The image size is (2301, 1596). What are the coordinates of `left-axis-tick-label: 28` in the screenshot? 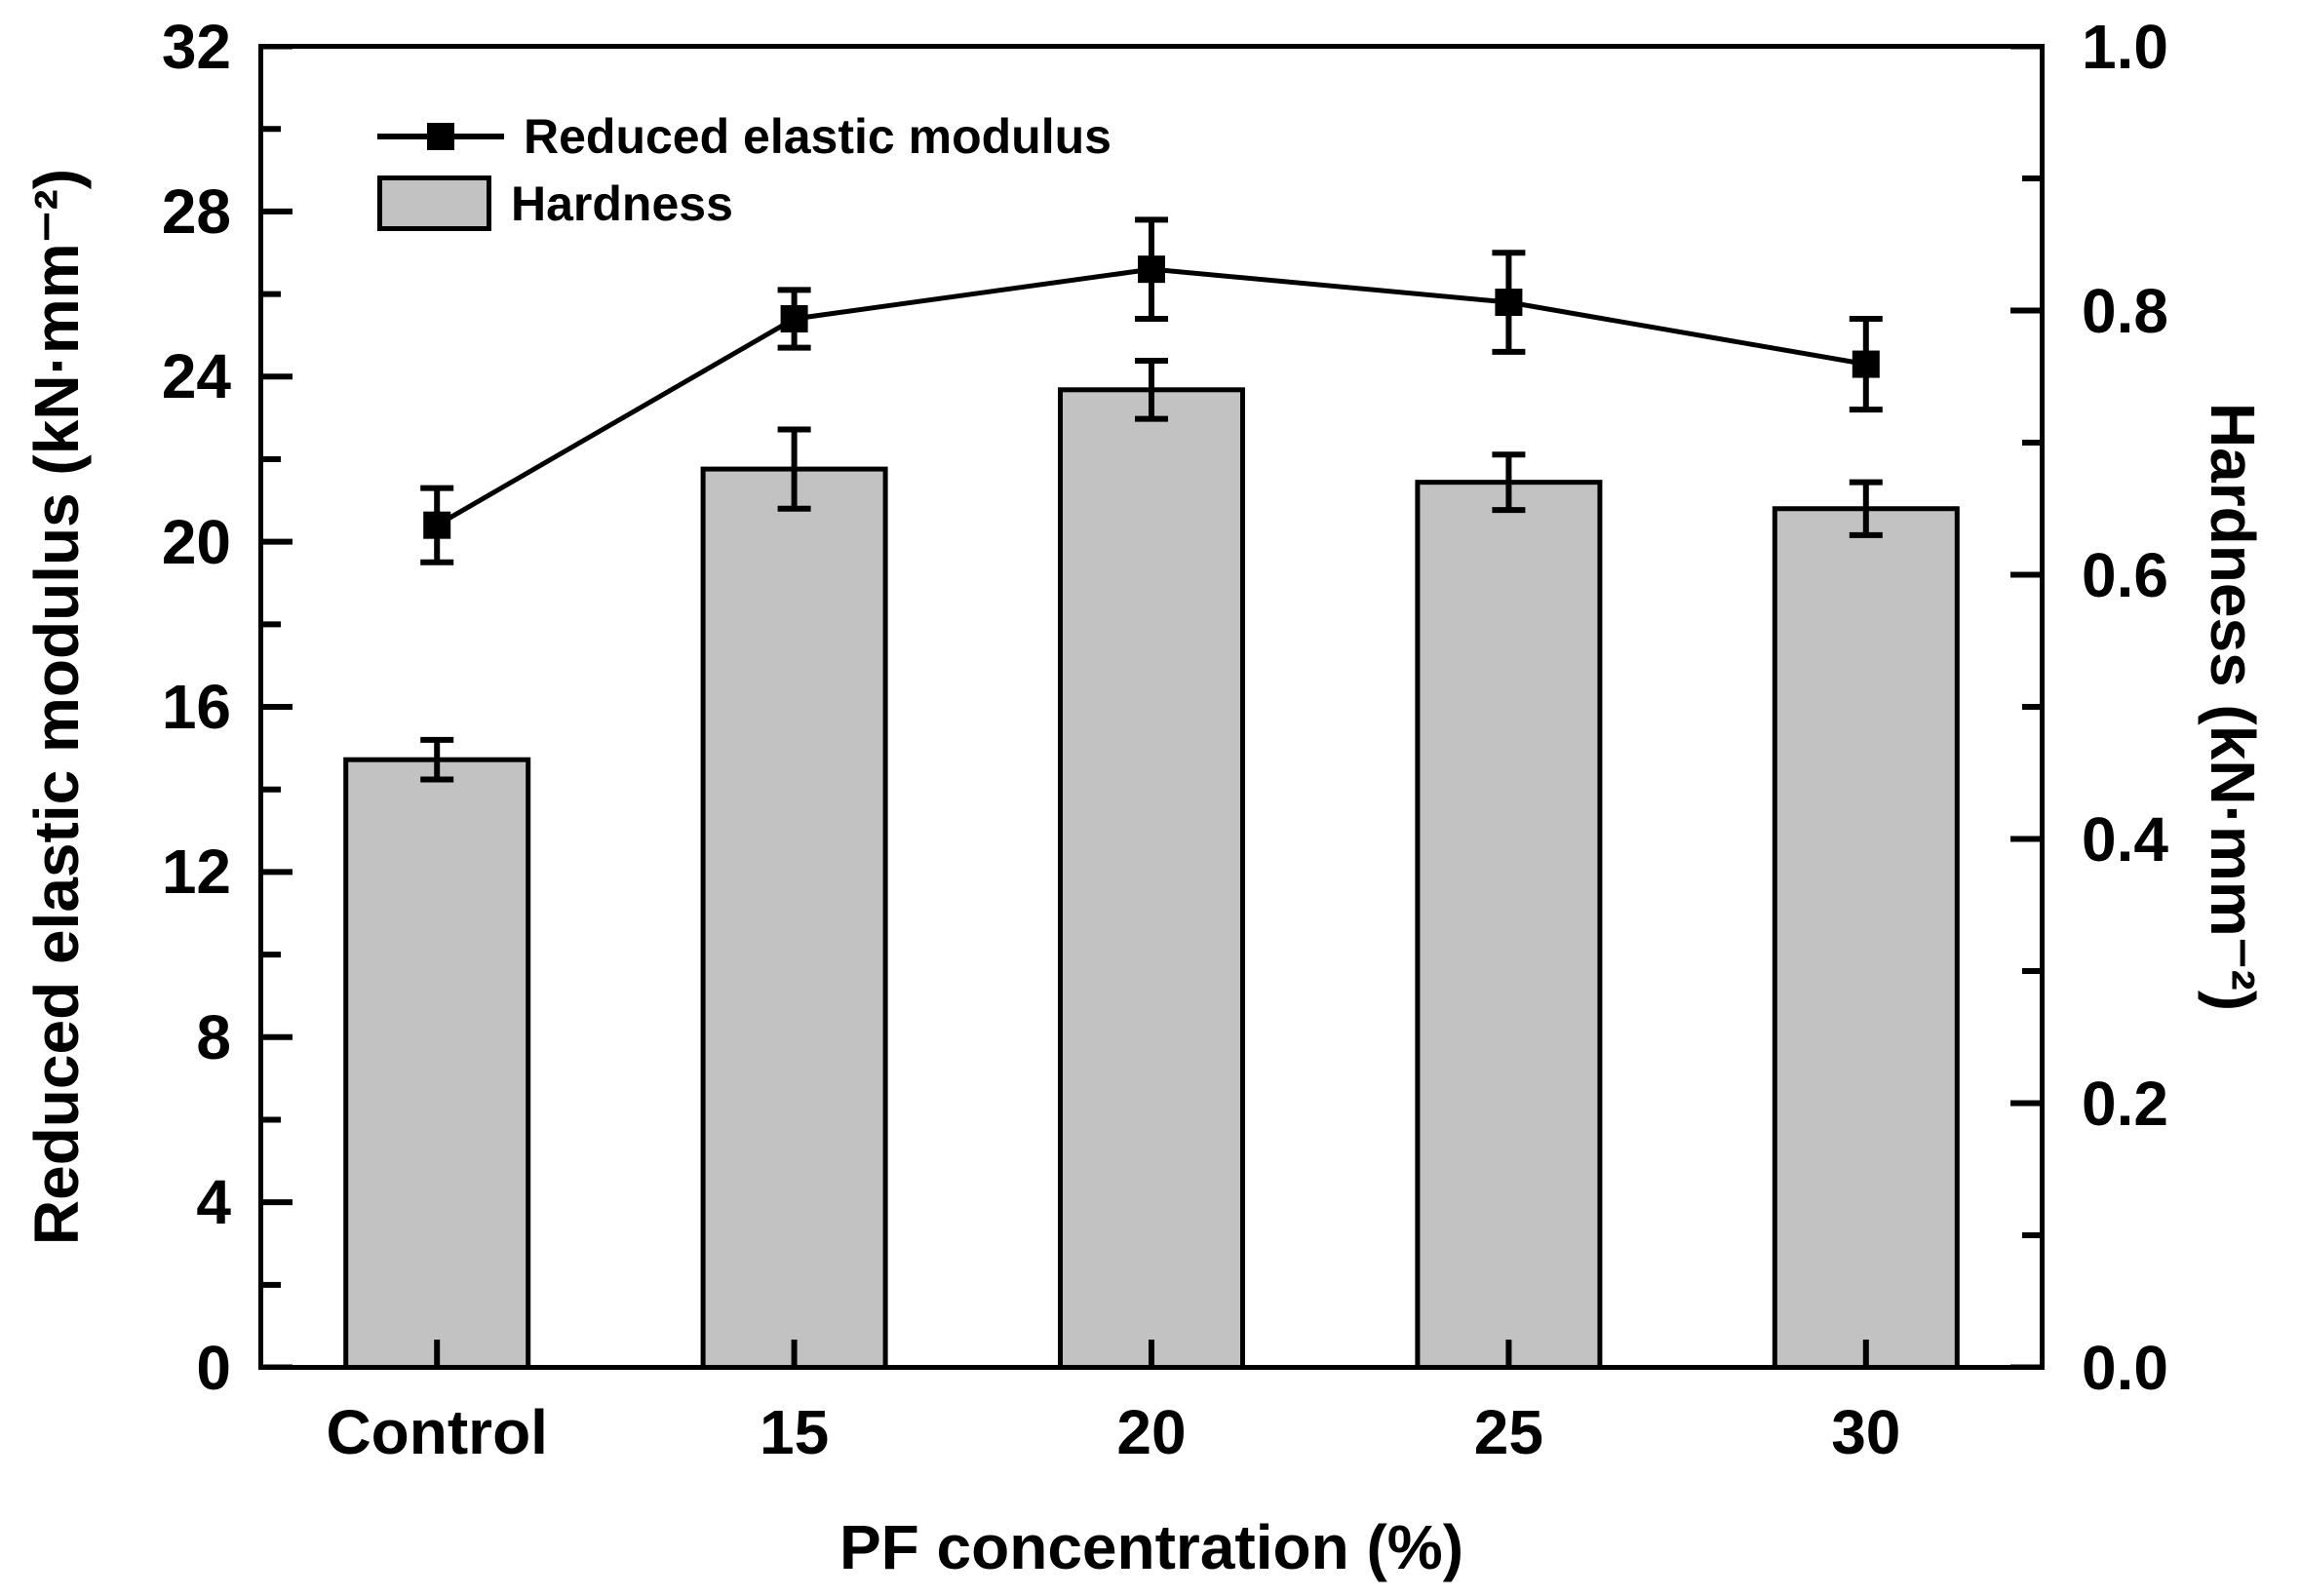 It's located at (196, 211).